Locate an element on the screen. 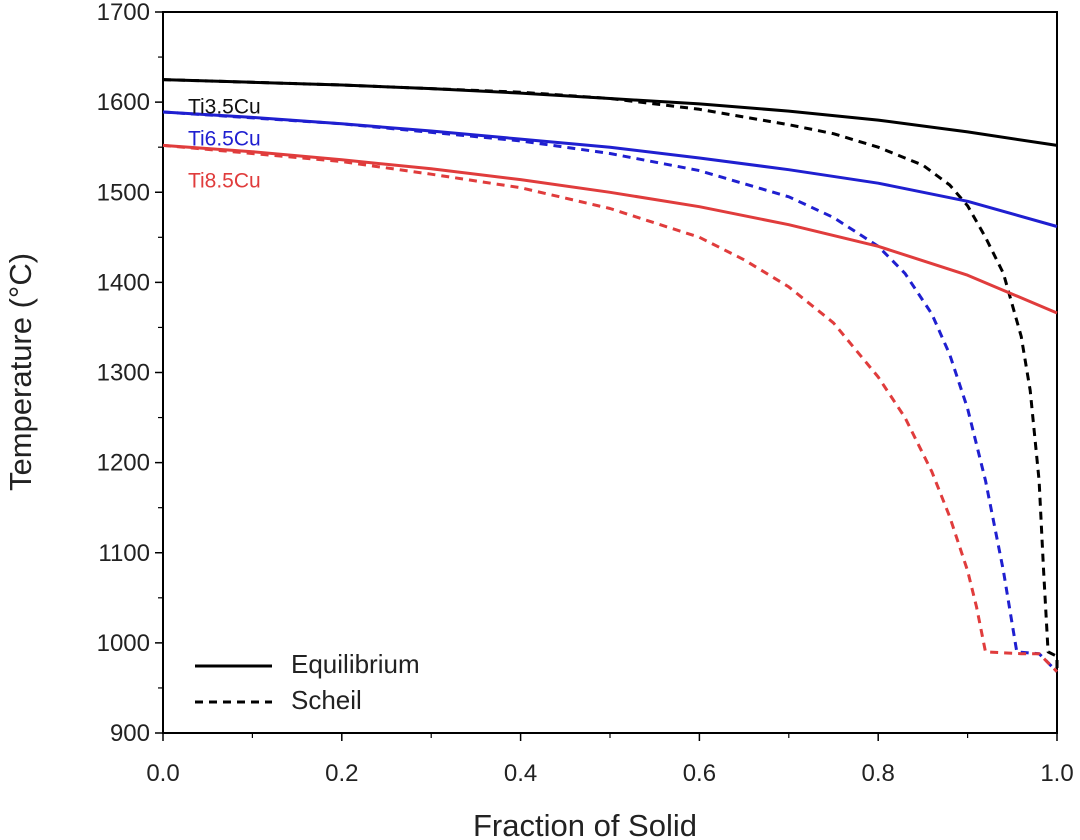 The height and width of the screenshot is (840, 1080). legend-scheil-label: Scheil is located at coordinates (326, 700).